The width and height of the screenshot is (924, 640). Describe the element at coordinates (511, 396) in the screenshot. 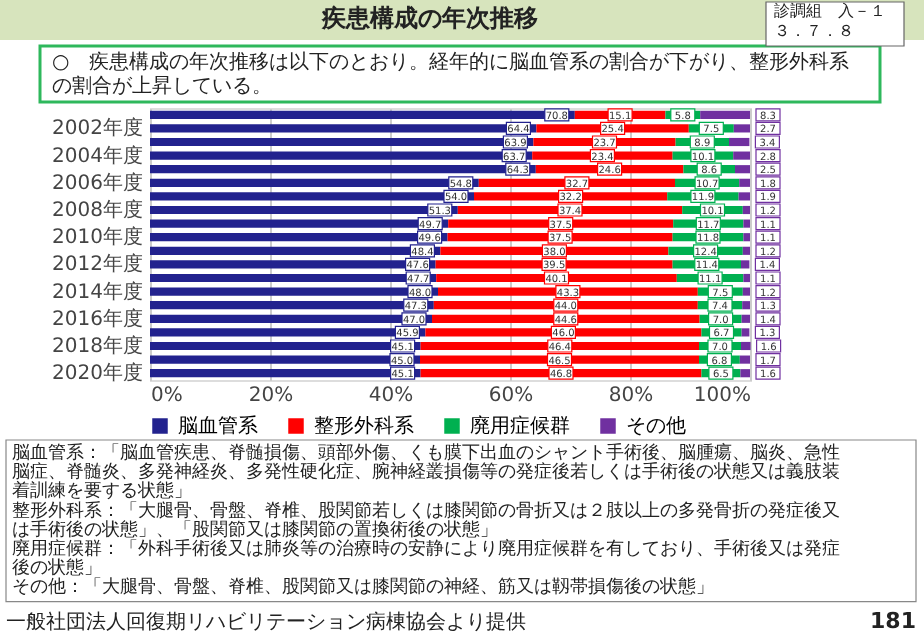

I see `x-tick-label: 60%` at that location.